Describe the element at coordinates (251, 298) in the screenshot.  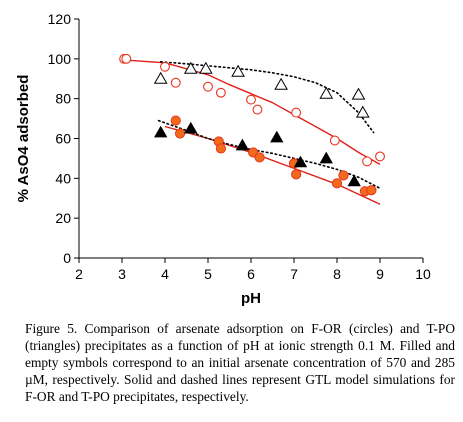
I see `x-axis-title: pH` at that location.